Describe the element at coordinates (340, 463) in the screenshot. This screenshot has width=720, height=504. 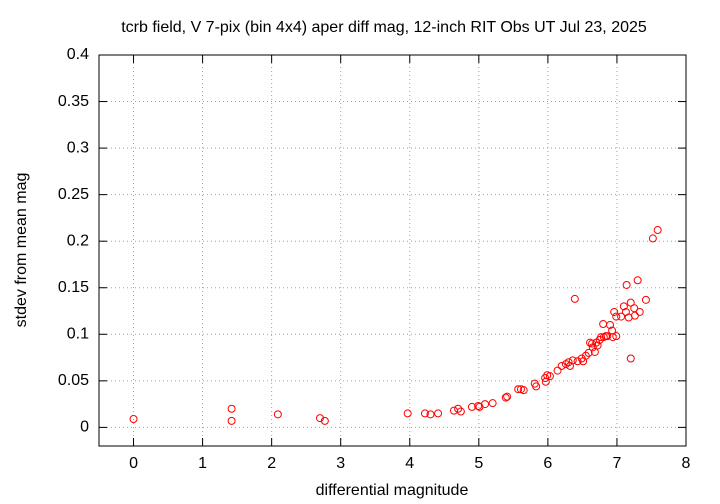
I see `x-tick-label: 3` at that location.